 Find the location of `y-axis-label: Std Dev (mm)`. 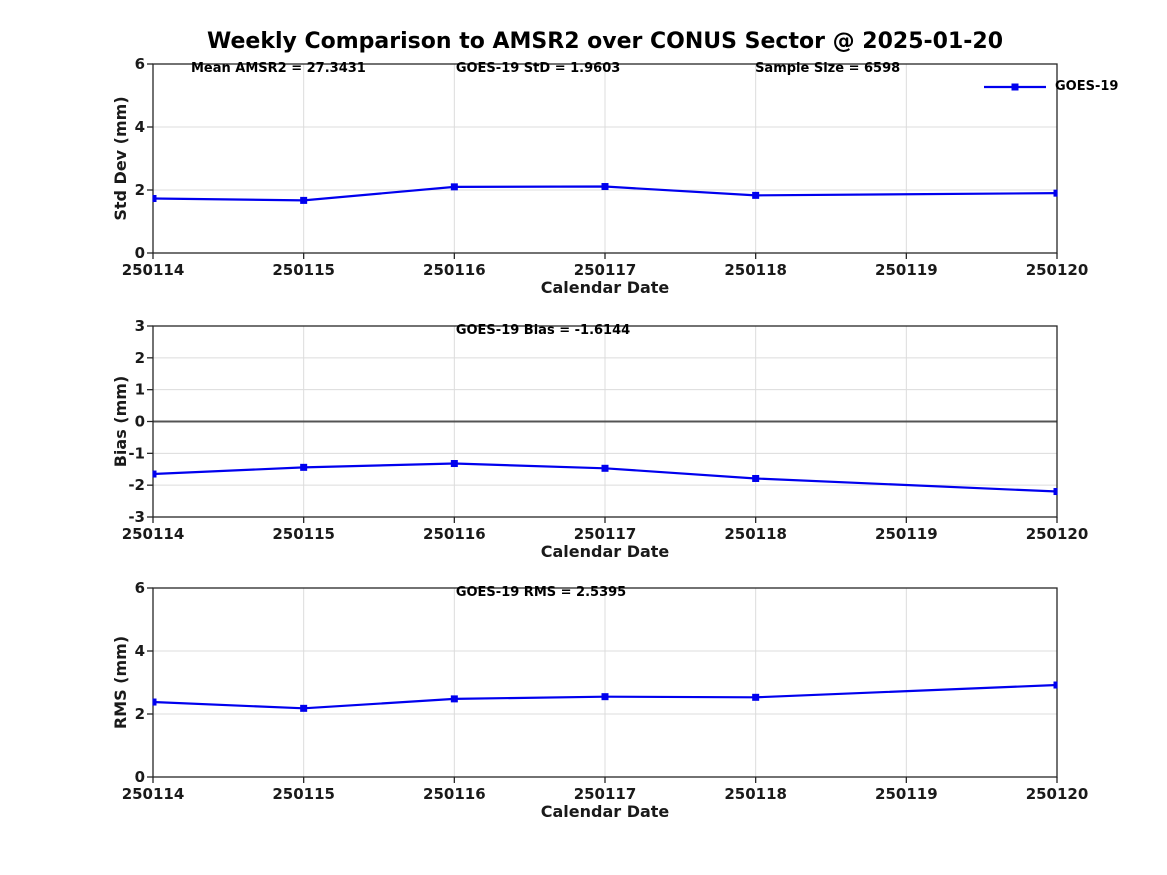

y-axis-label: Std Dev (mm) is located at coordinates (120, 158).